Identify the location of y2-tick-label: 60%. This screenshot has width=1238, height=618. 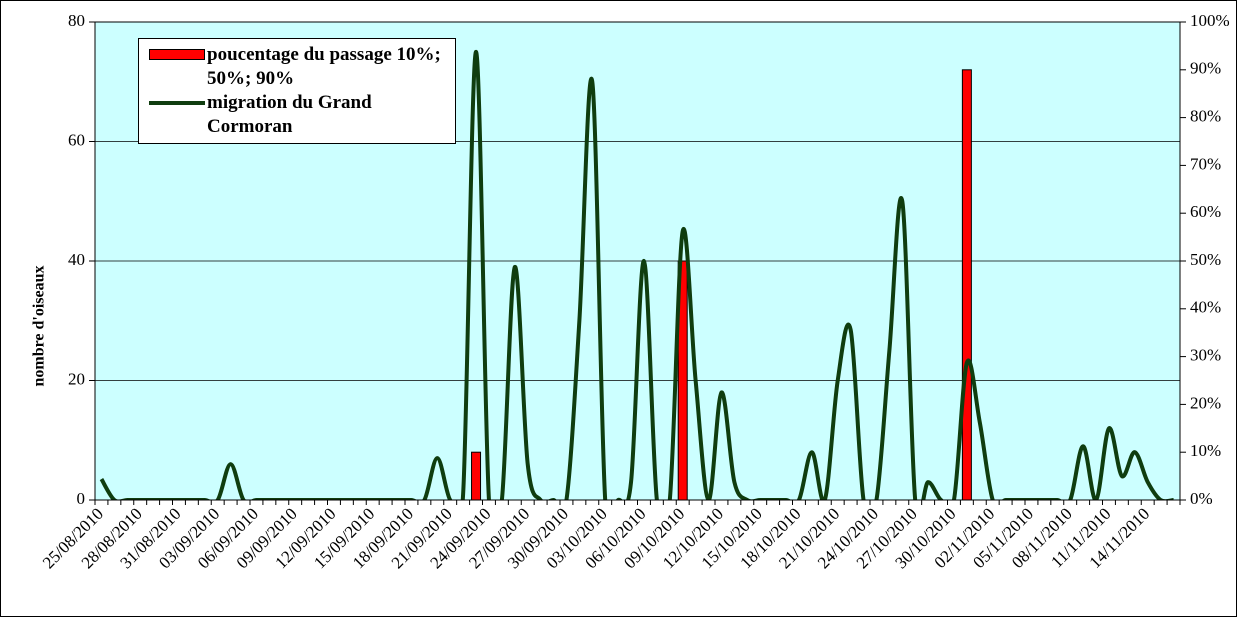
(1205, 211).